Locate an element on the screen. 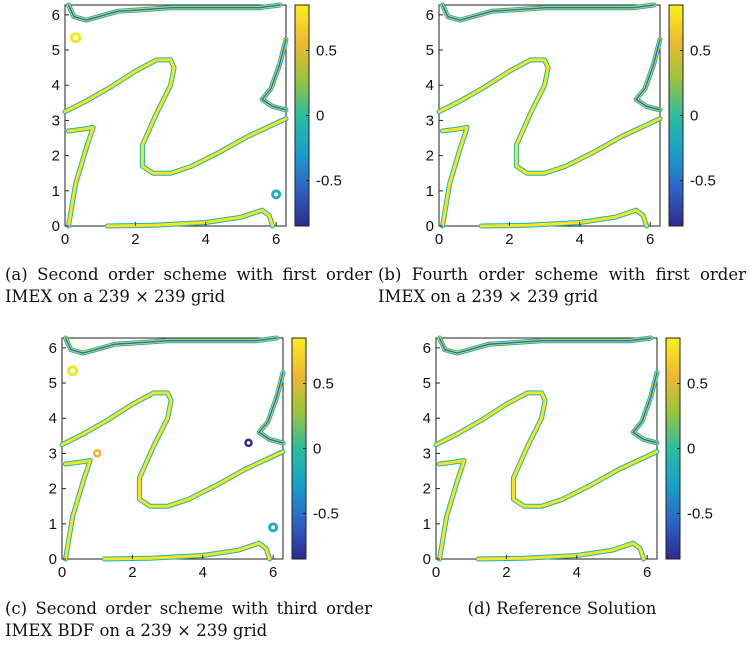 The height and width of the screenshot is (652, 750). panel-a: 0 2 4 6 0 1 2 3 4 5 6 0.5 0 -0.5 is located at coordinates (197, 125).